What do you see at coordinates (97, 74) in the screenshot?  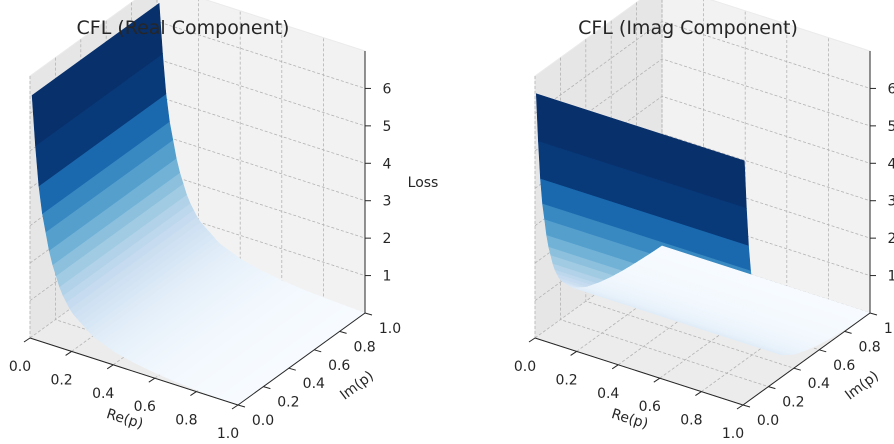 I see `surface-strip` at bounding box center [97, 74].